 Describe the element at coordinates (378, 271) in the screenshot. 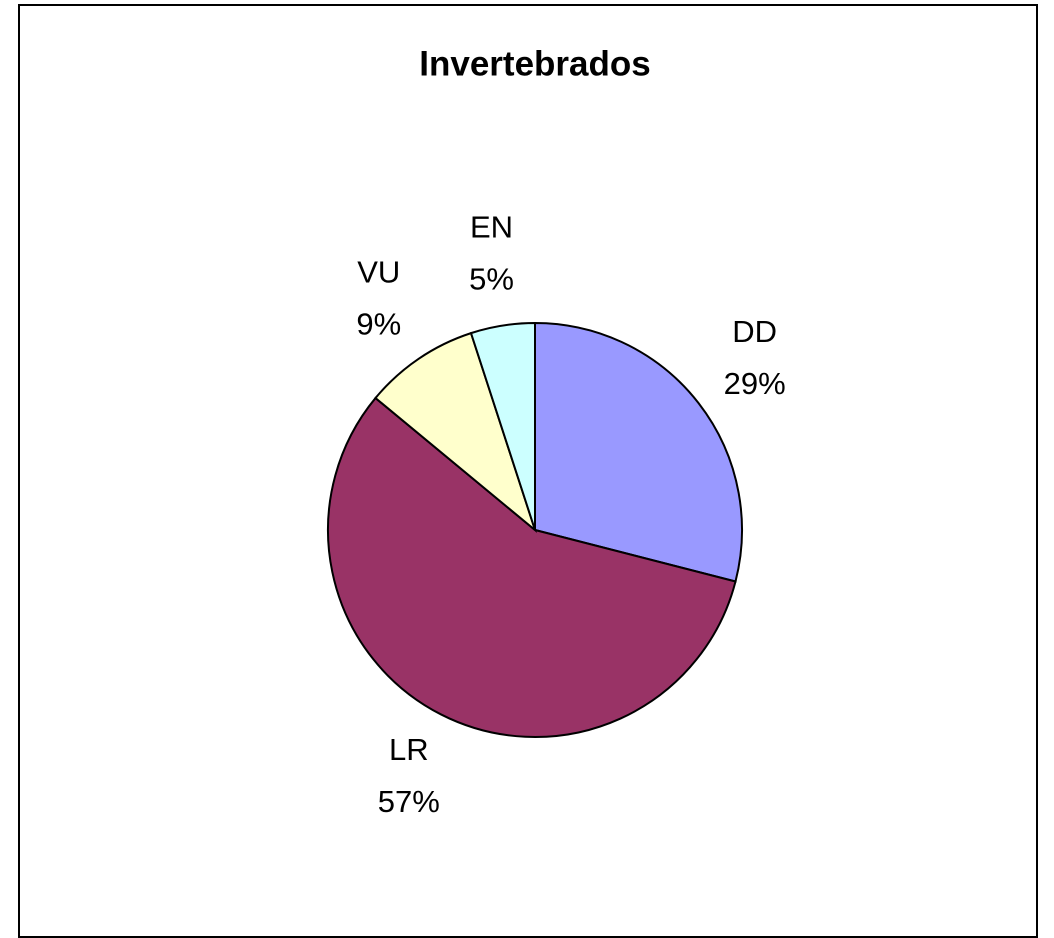

I see `slice-category-label: VU` at that location.